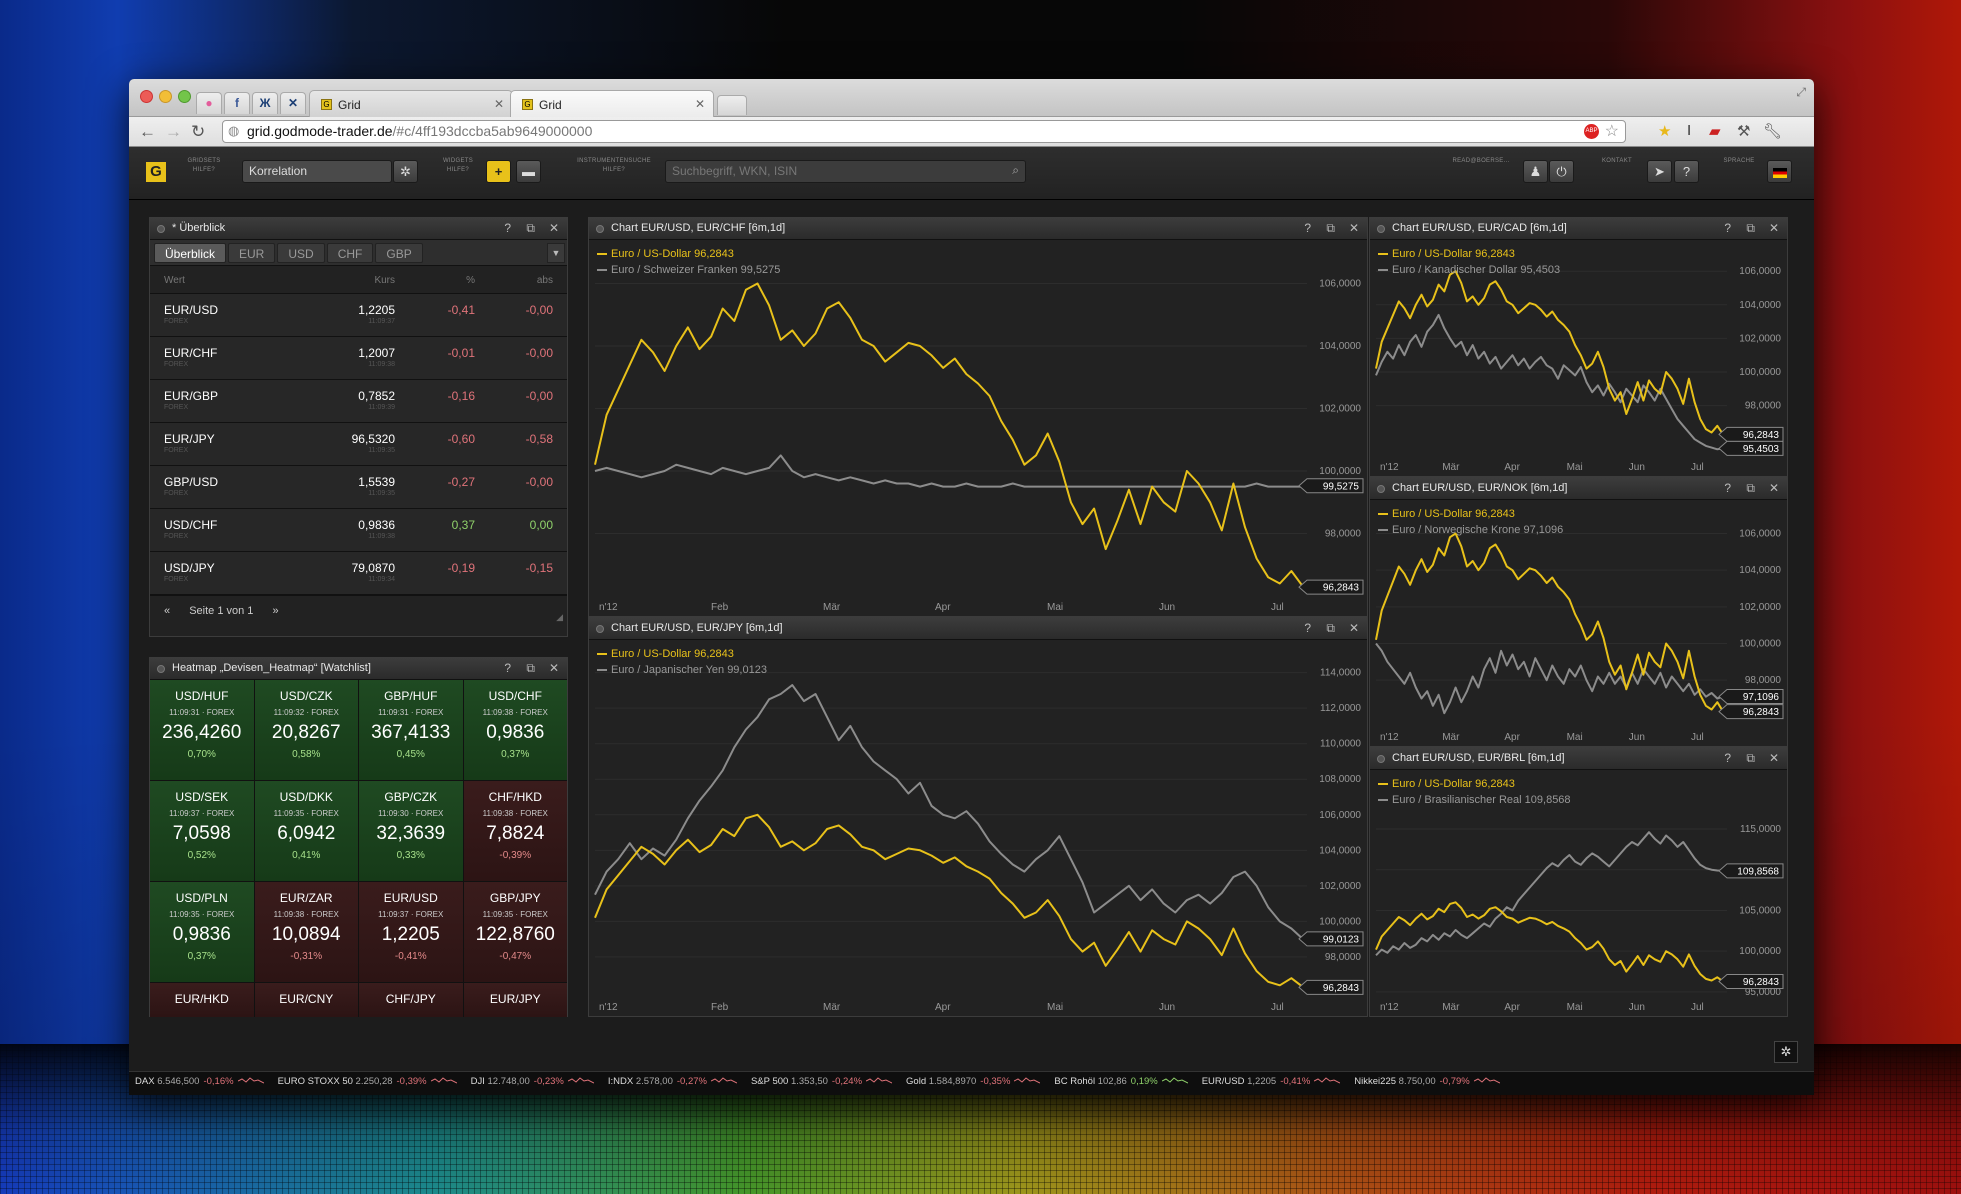 This screenshot has height=1194, width=1961. What do you see at coordinates (498, 104) in the screenshot?
I see `close-tab-icon: ✕` at bounding box center [498, 104].